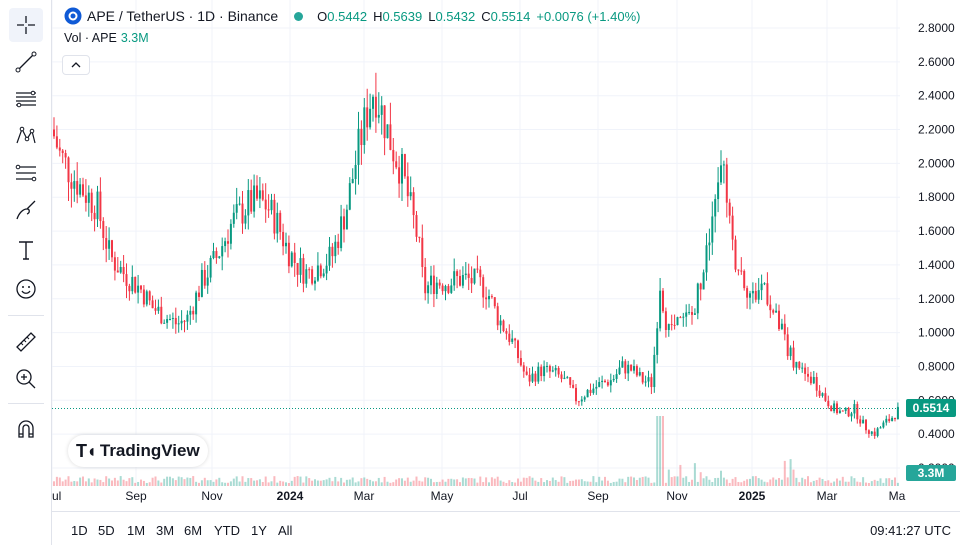  What do you see at coordinates (26, 342) in the screenshot?
I see `ruler-icon` at bounding box center [26, 342].